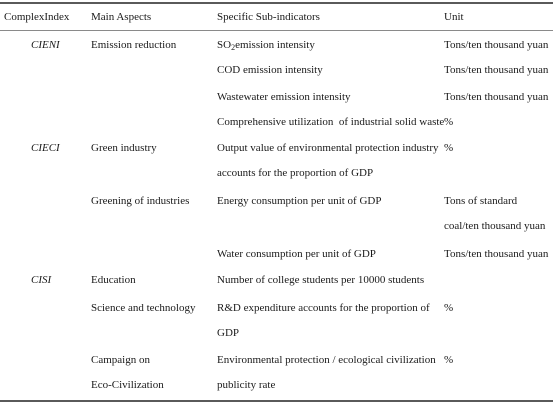 The height and width of the screenshot is (403, 553). I want to click on indicator-so2-suffix: emission intensity, so click(275, 45).